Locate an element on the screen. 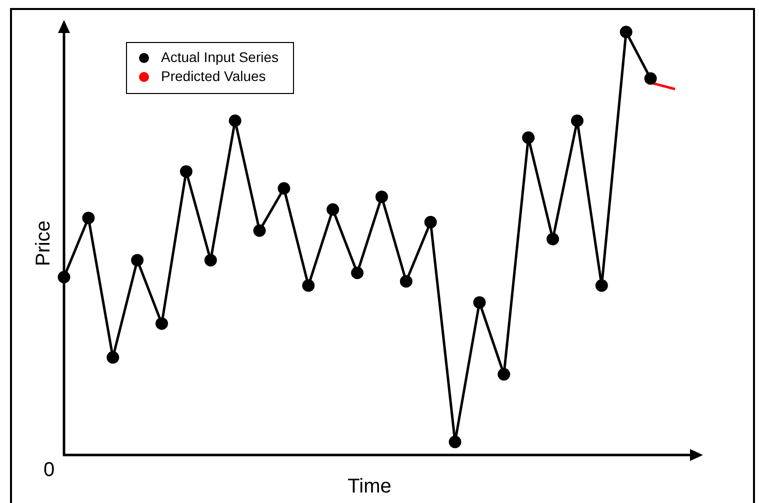 This screenshot has height=503, width=759. text: 0 is located at coordinates (49, 470).